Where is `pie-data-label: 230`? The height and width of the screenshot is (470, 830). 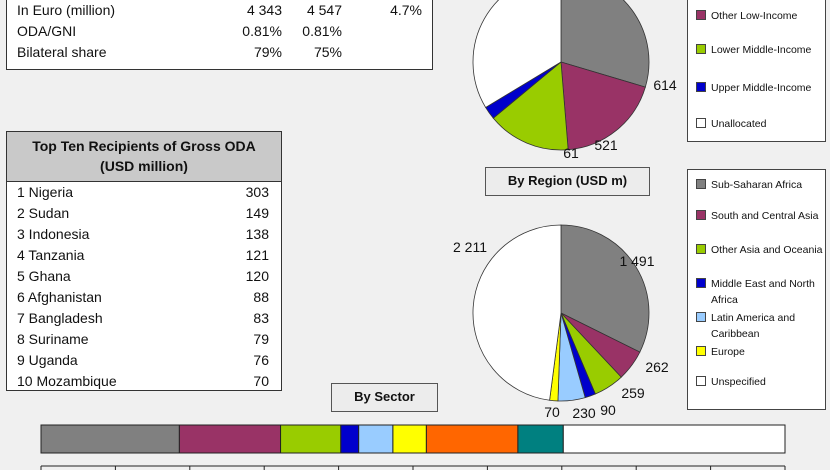 pie-data-label: 230 is located at coordinates (584, 413).